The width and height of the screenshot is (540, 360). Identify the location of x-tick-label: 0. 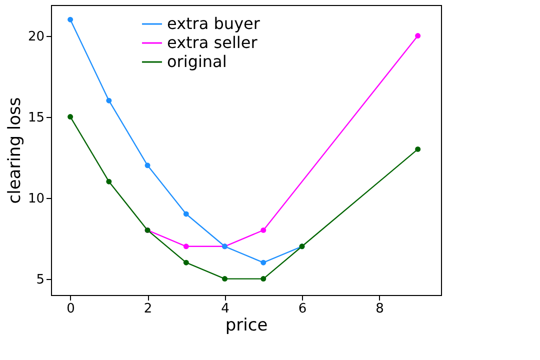
(70, 309).